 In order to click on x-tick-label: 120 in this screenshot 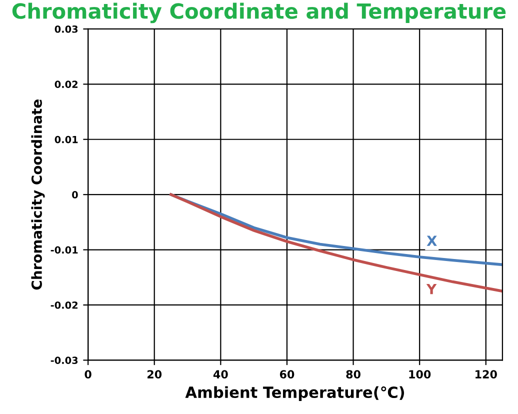, I will do `click(486, 374)`.